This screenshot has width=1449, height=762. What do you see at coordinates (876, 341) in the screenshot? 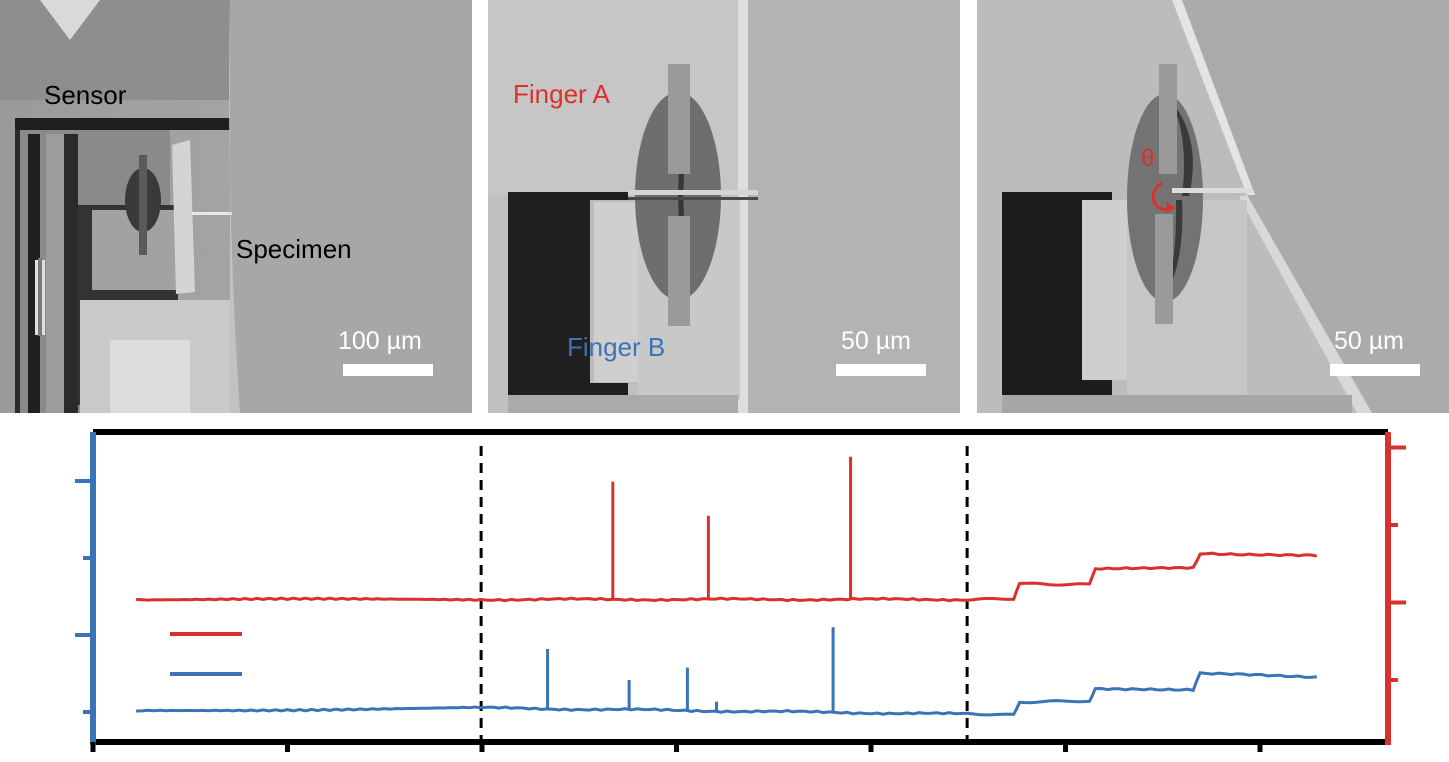
I see `scale-bar-label-b: 50 µm` at bounding box center [876, 341].